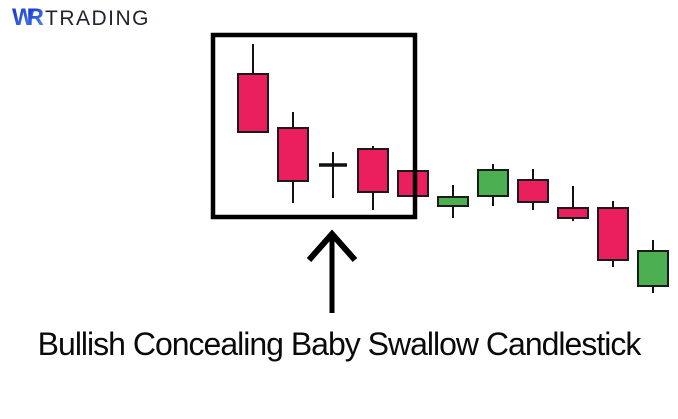  Describe the element at coordinates (333, 165) in the screenshot. I see `doji-bar` at that location.